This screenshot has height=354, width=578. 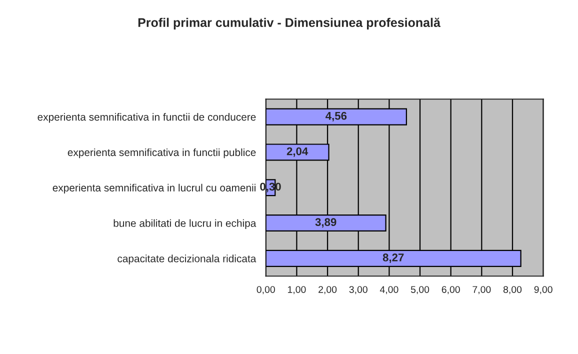 What do you see at coordinates (543, 290) in the screenshot?
I see `x-tick-label: 9,00` at bounding box center [543, 290].